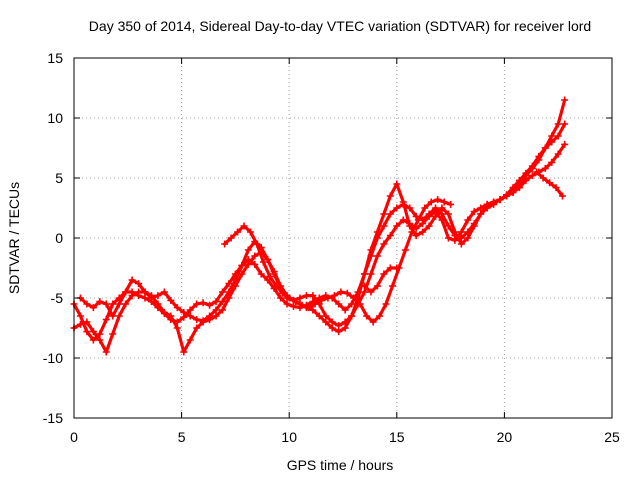  Describe the element at coordinates (53, 418) in the screenshot. I see `y-tick-label: -15` at that location.